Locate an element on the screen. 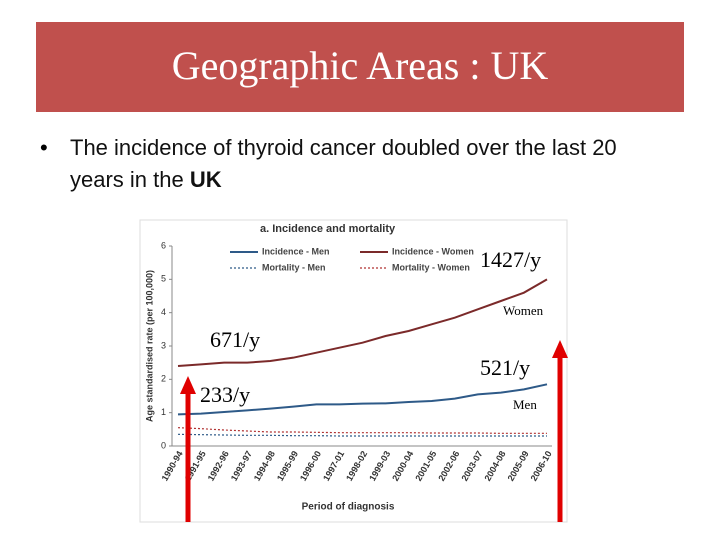 The image size is (720, 540). annotation: 1427/y is located at coordinates (510, 259).